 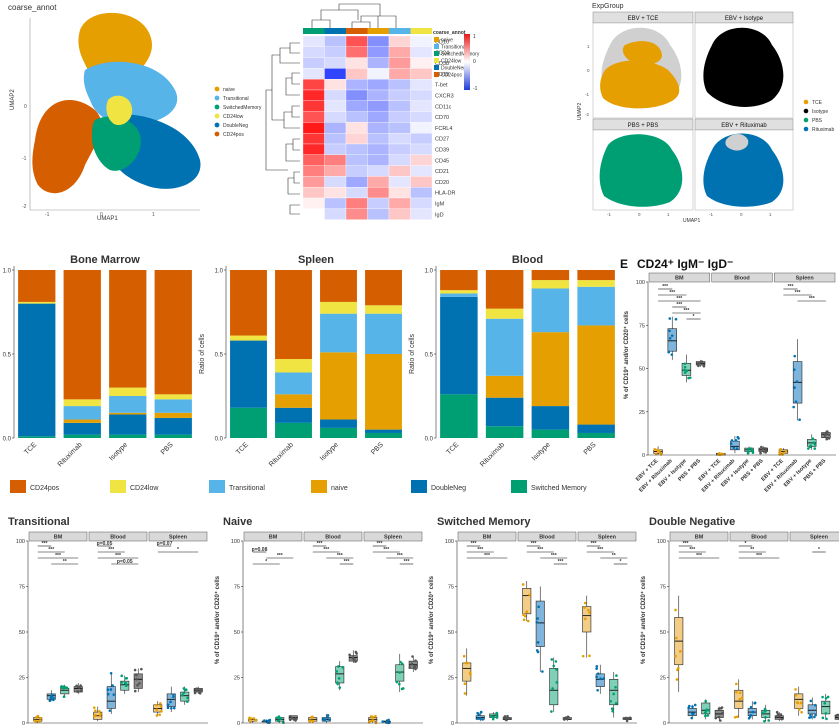 I want to click on stack-title: Bone Marrow, so click(x=105, y=260).